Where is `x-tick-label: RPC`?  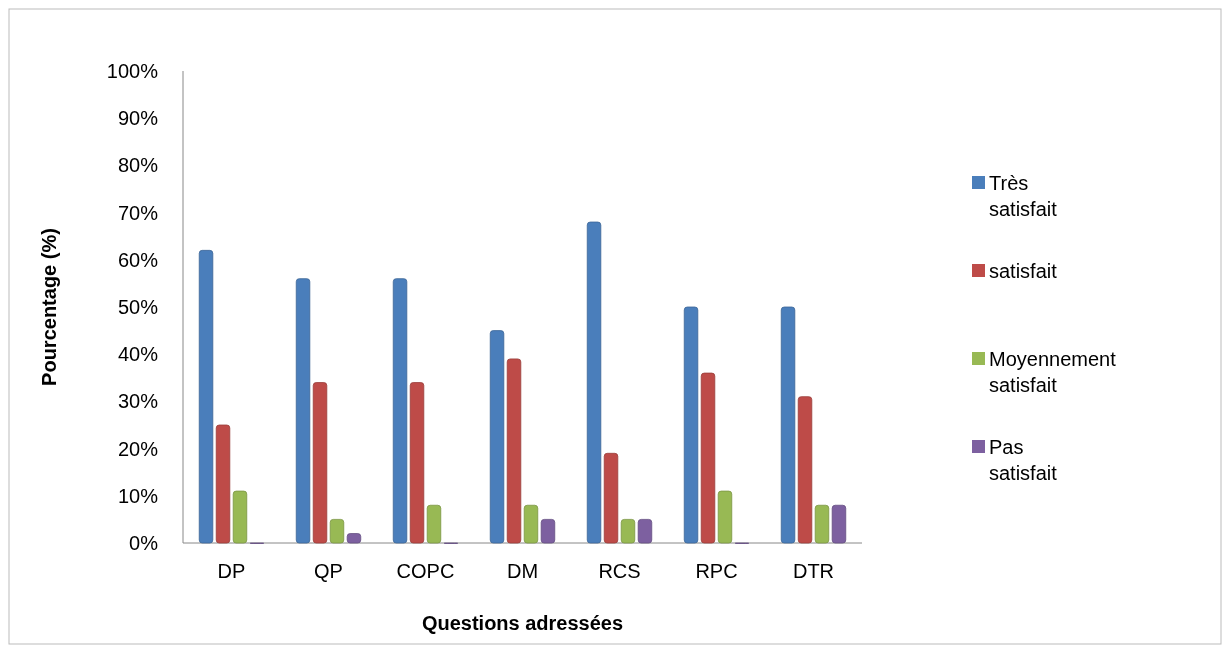 x-tick-label: RPC is located at coordinates (716, 571).